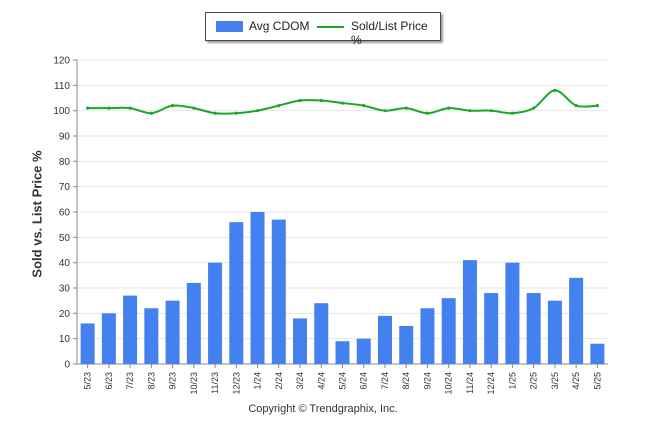 The width and height of the screenshot is (646, 434). I want to click on legend: Avg CDOM Sold/List Price %, so click(323, 29).